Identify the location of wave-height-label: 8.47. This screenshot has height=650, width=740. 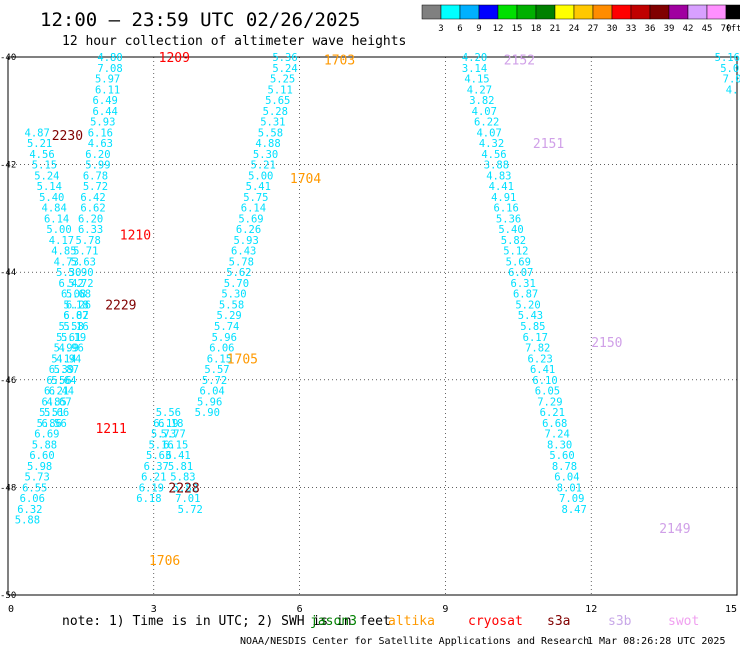
(574, 510).